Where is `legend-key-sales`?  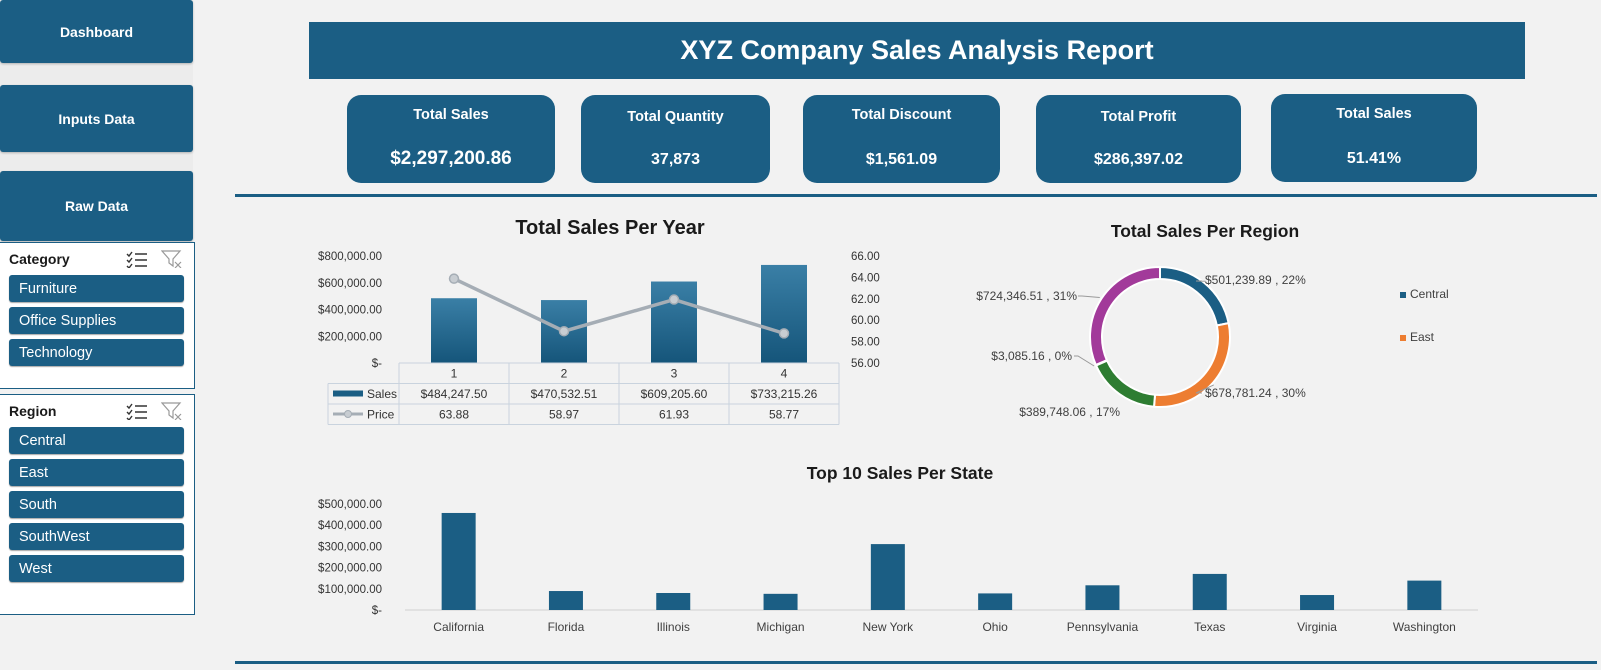
legend-key-sales is located at coordinates (348, 393).